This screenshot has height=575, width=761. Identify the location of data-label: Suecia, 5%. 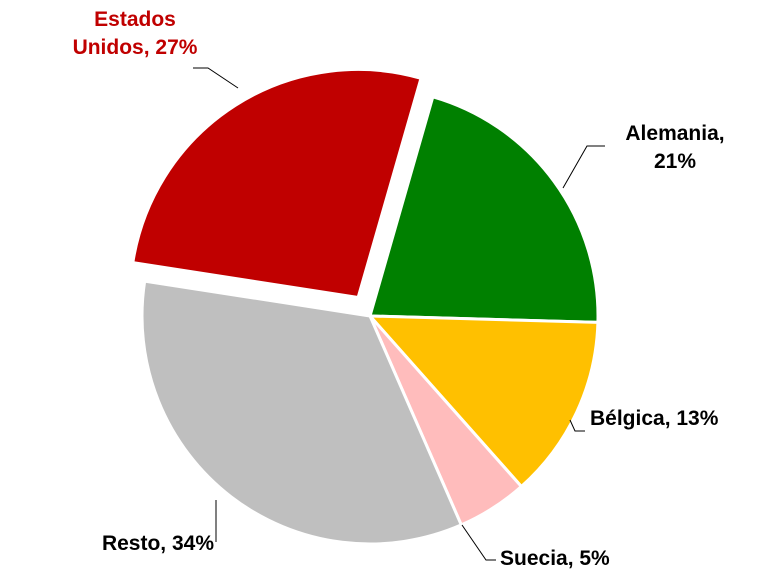
(555, 558).